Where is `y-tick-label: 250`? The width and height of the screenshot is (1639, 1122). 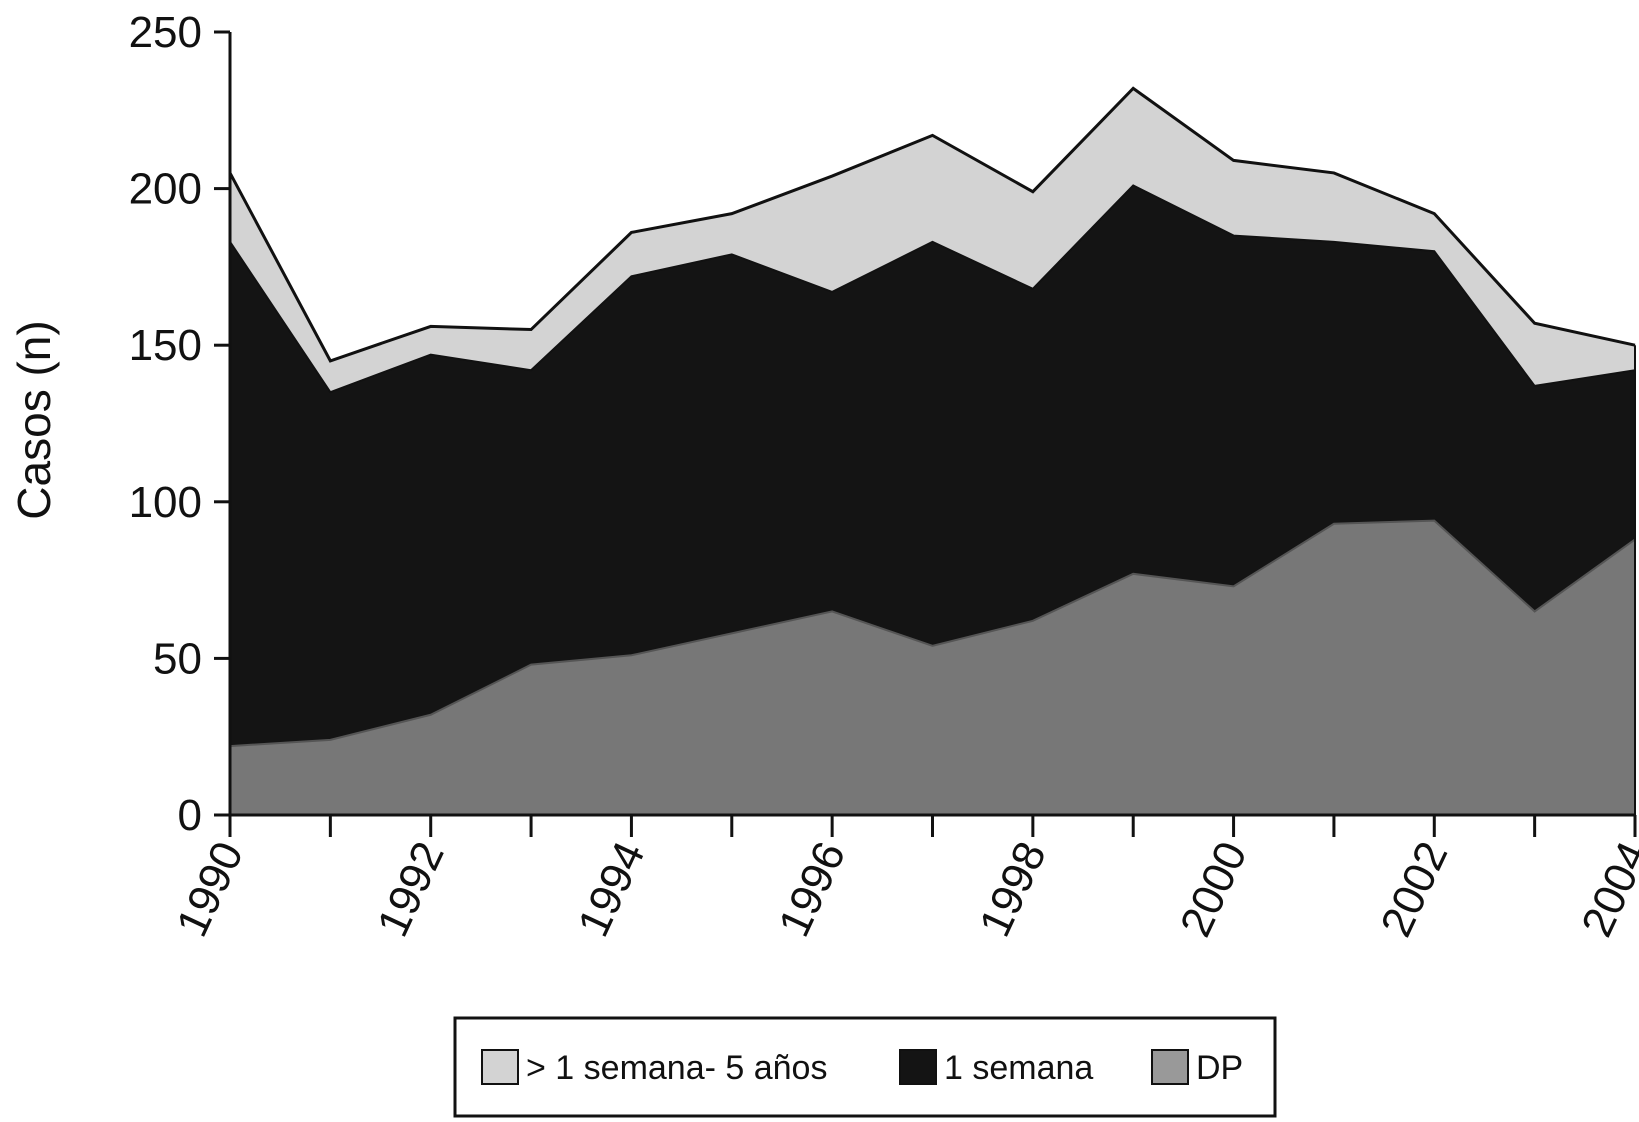
y-tick-label: 250 is located at coordinates (165, 32).